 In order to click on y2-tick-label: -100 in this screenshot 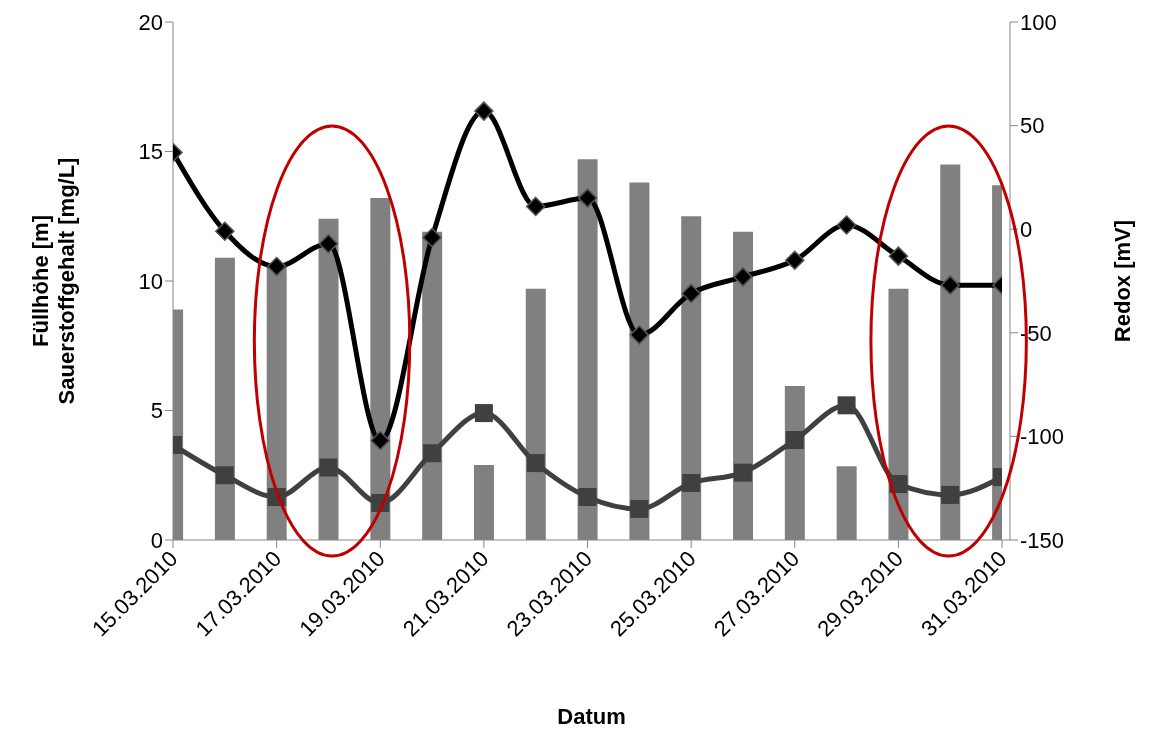, I will do `click(1042, 437)`.